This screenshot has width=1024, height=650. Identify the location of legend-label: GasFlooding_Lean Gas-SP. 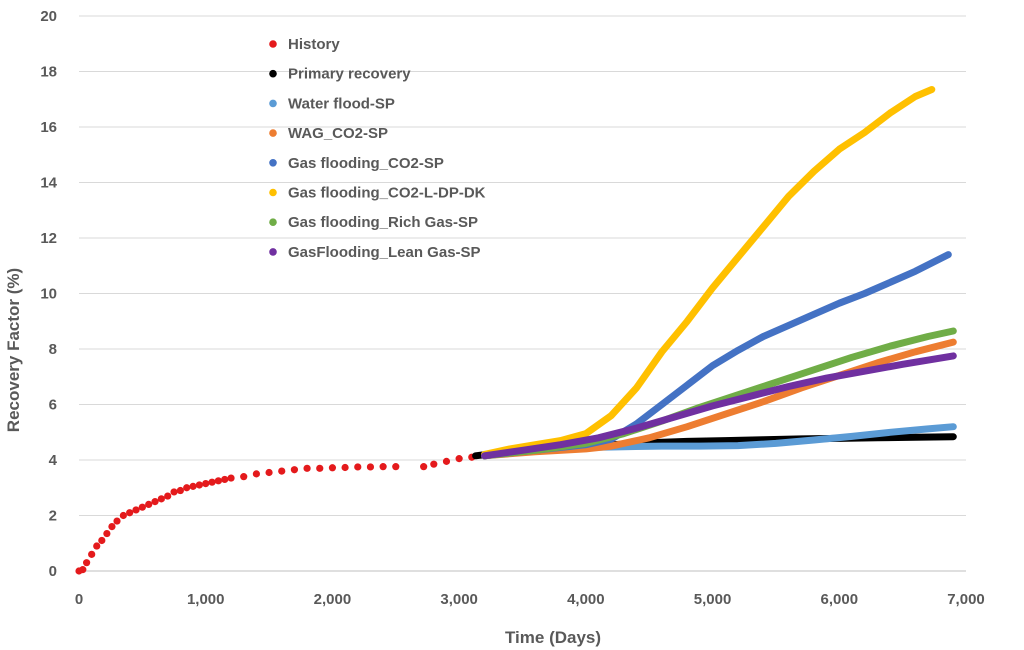
(384, 252).